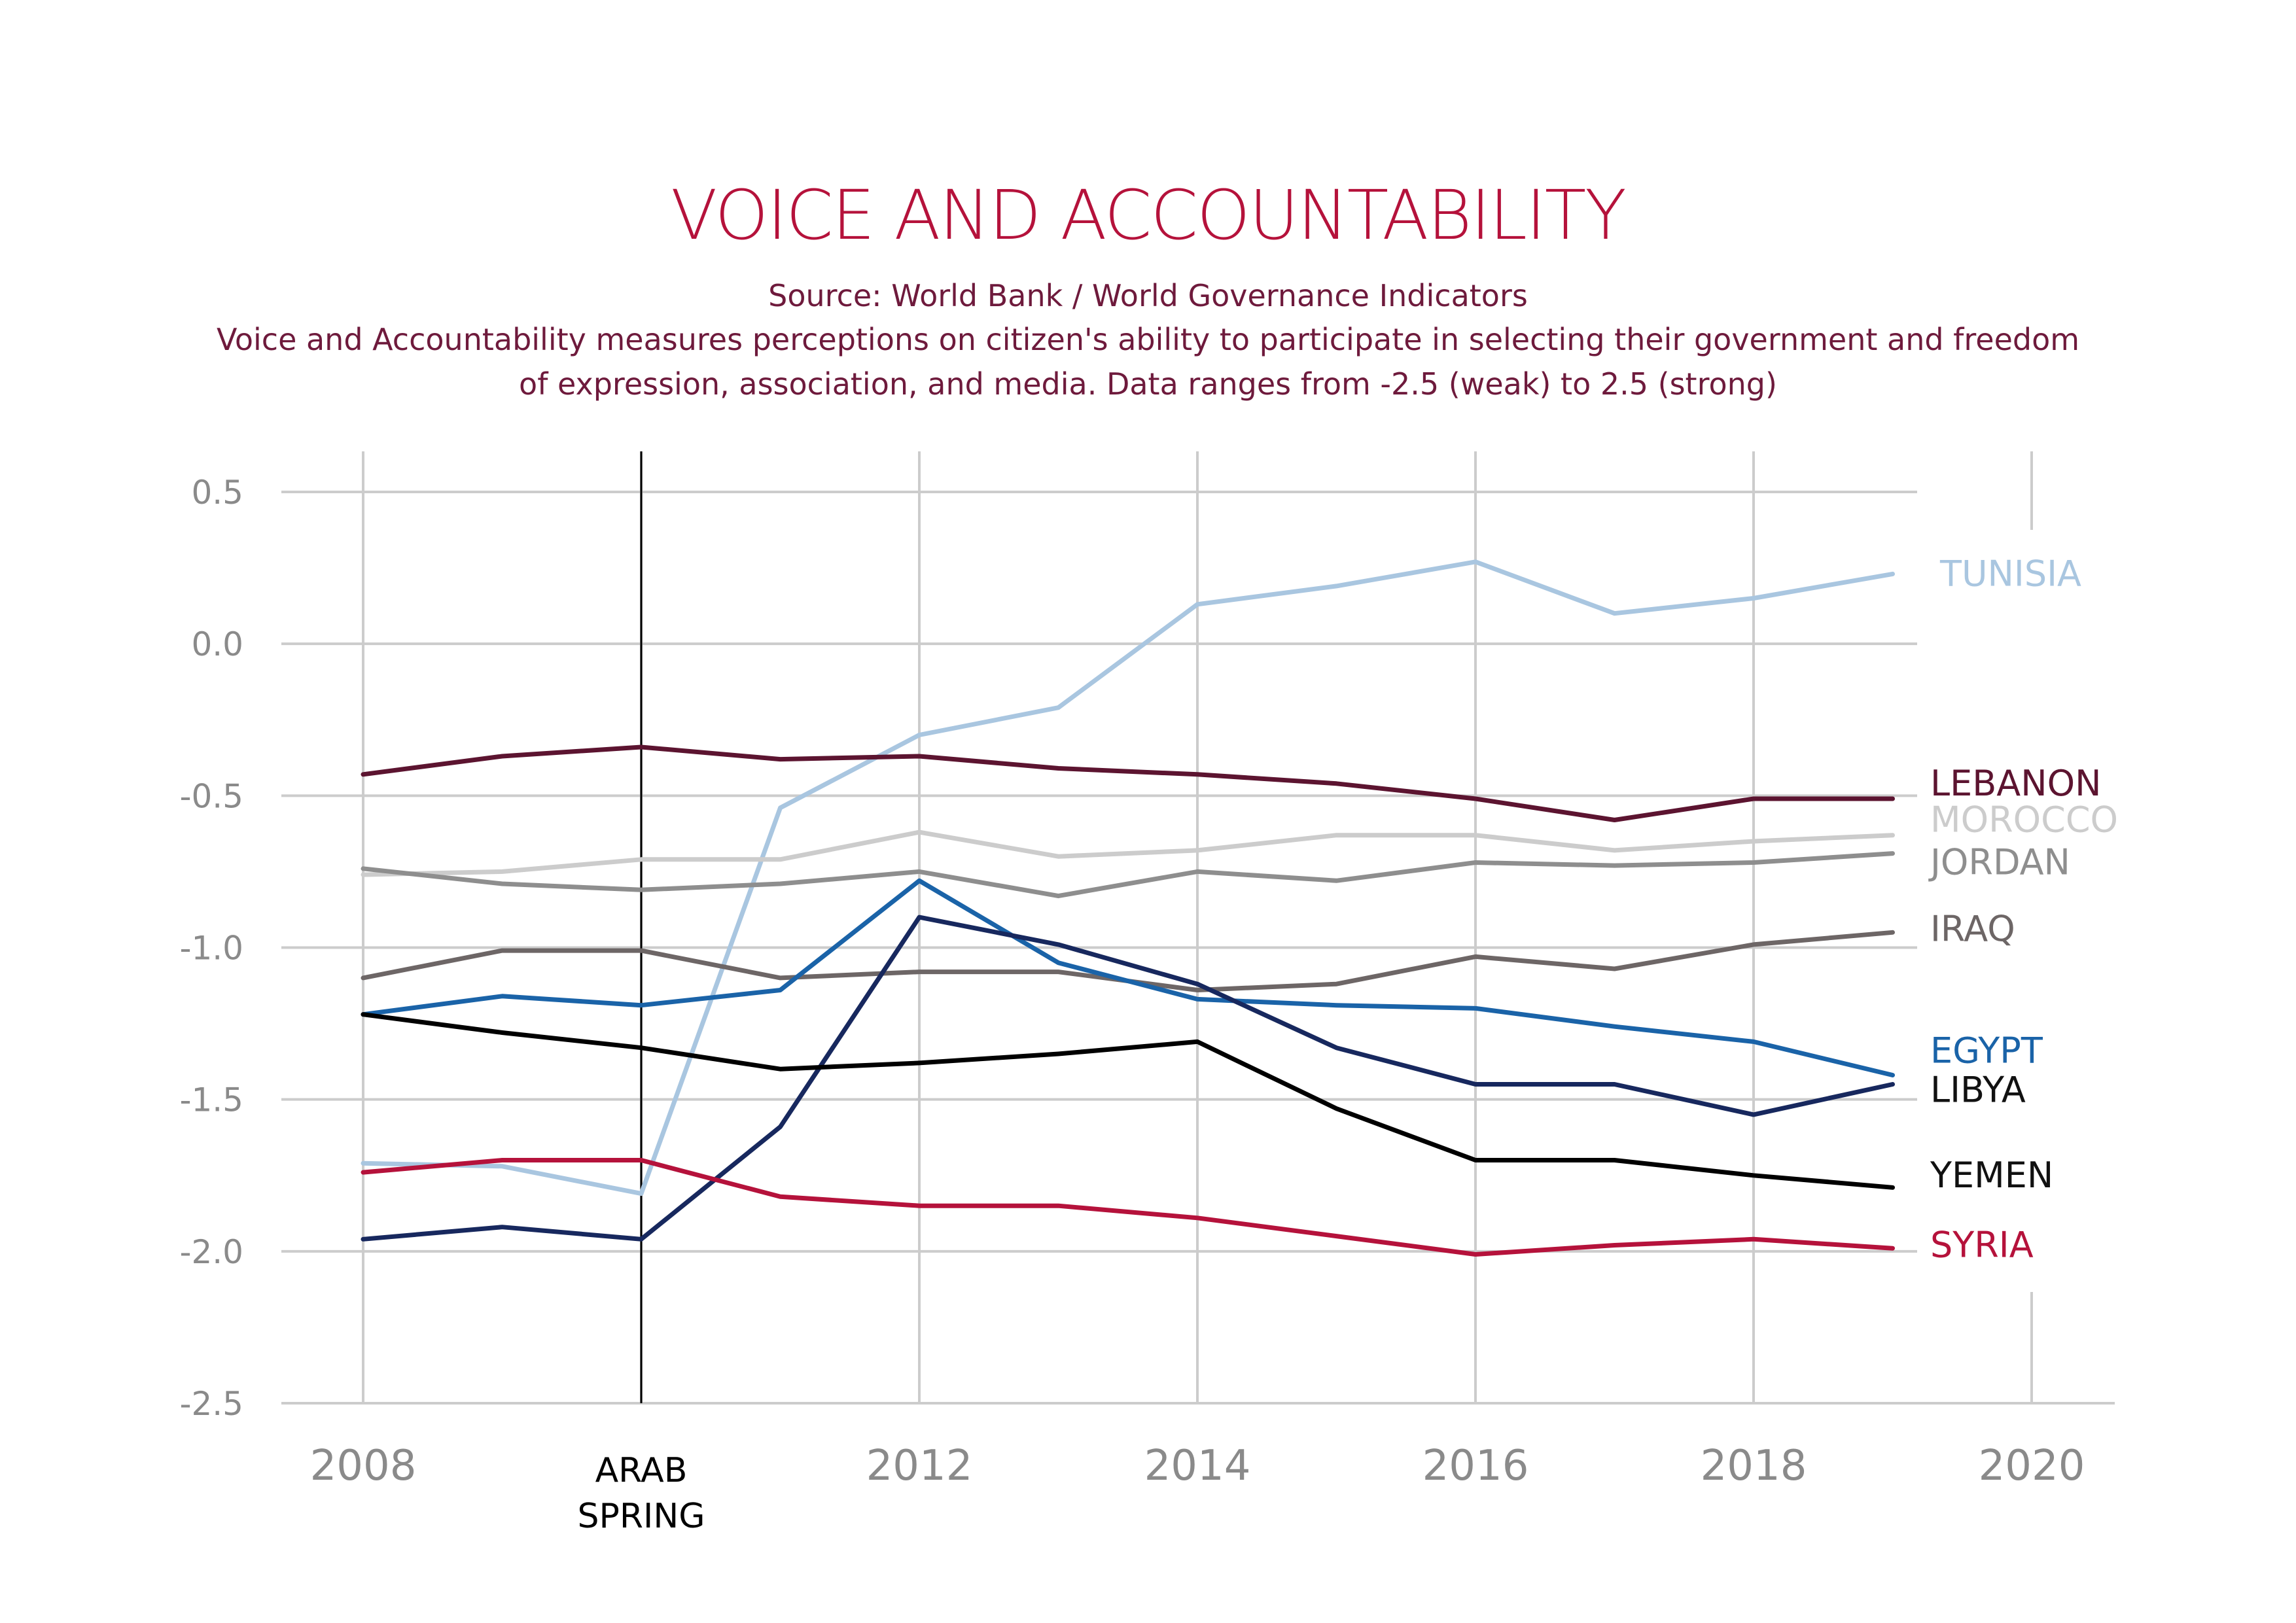  Describe the element at coordinates (217, 493) in the screenshot. I see `y-tick-label: 0.5` at that location.